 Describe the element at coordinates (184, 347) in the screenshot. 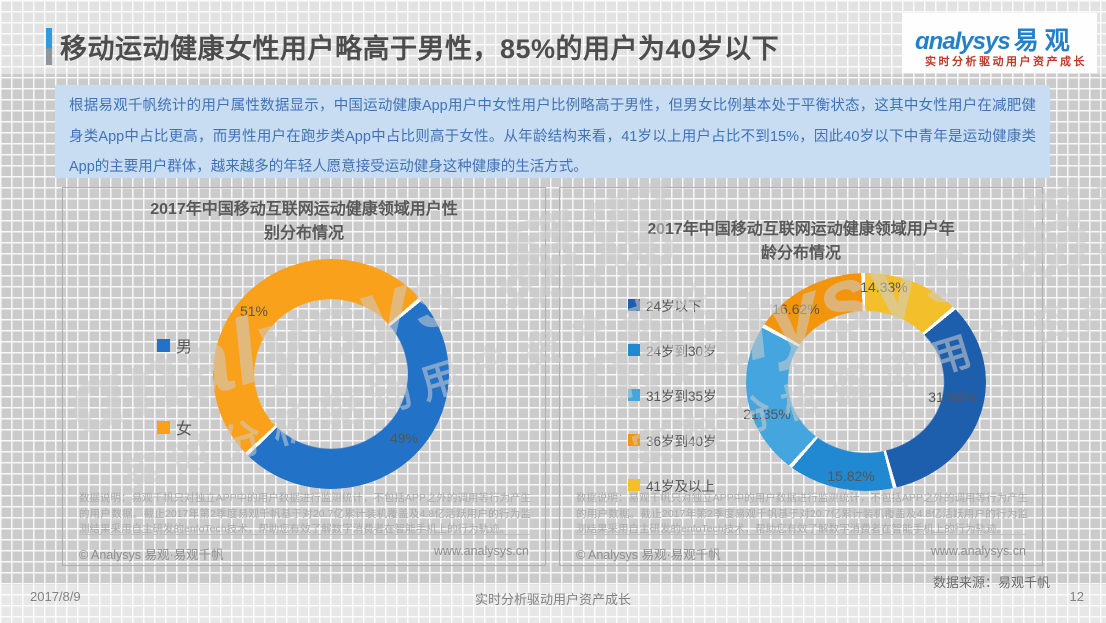

I see `male-legend-label: 男` at that location.